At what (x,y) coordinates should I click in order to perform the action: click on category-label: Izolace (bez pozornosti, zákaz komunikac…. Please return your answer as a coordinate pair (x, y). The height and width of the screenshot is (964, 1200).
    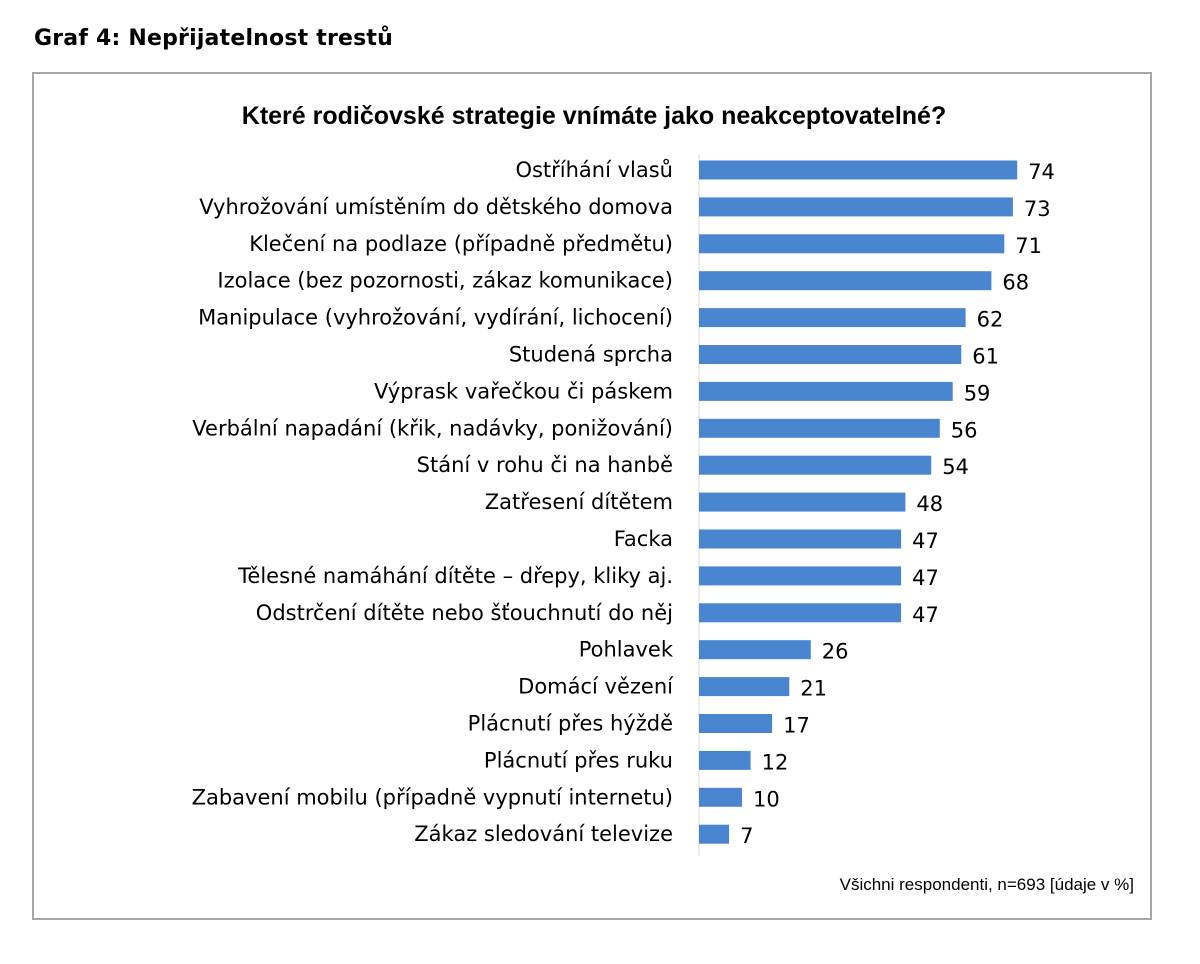
    Looking at the image, I should click on (445, 281).